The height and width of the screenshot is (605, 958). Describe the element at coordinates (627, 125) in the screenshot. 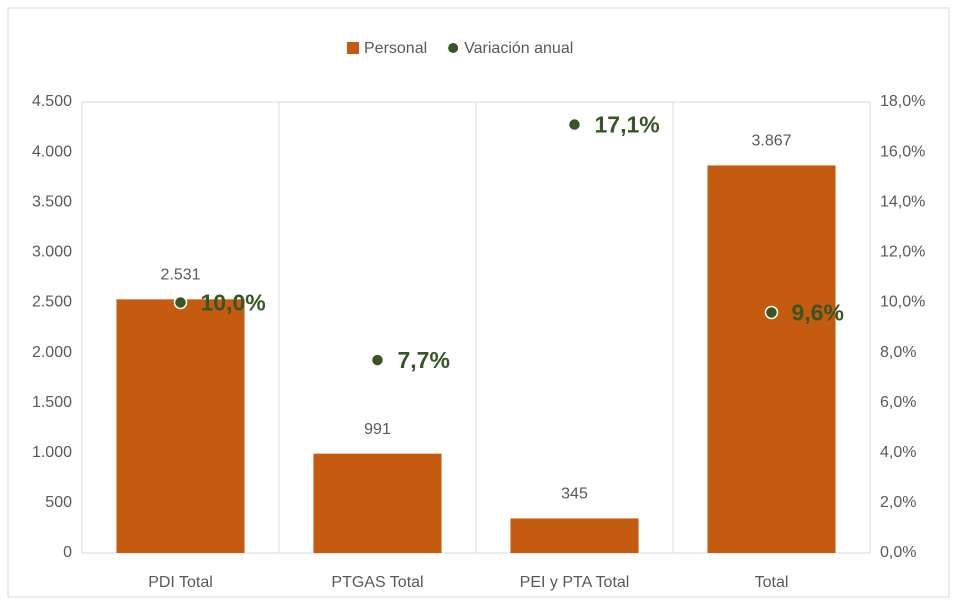

I see `point-value-label: 17,1%` at that location.